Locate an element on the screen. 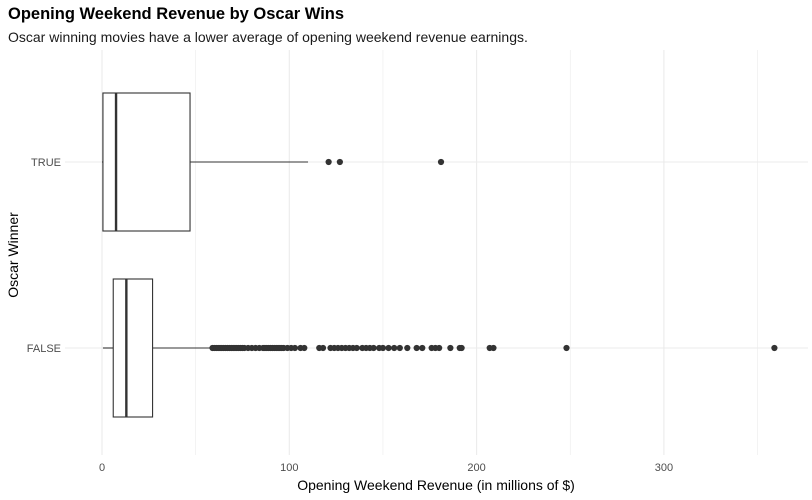 This screenshot has width=812, height=500. x-tick-label: 100 is located at coordinates (289, 468).